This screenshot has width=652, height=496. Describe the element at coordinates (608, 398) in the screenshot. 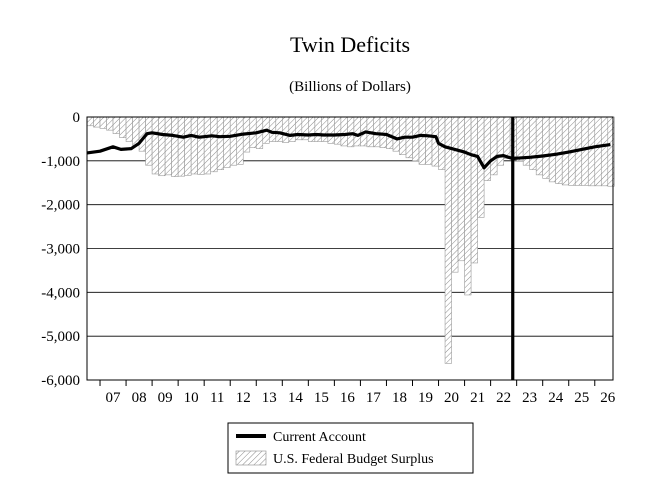

I see `x-tick-label: 26` at that location.